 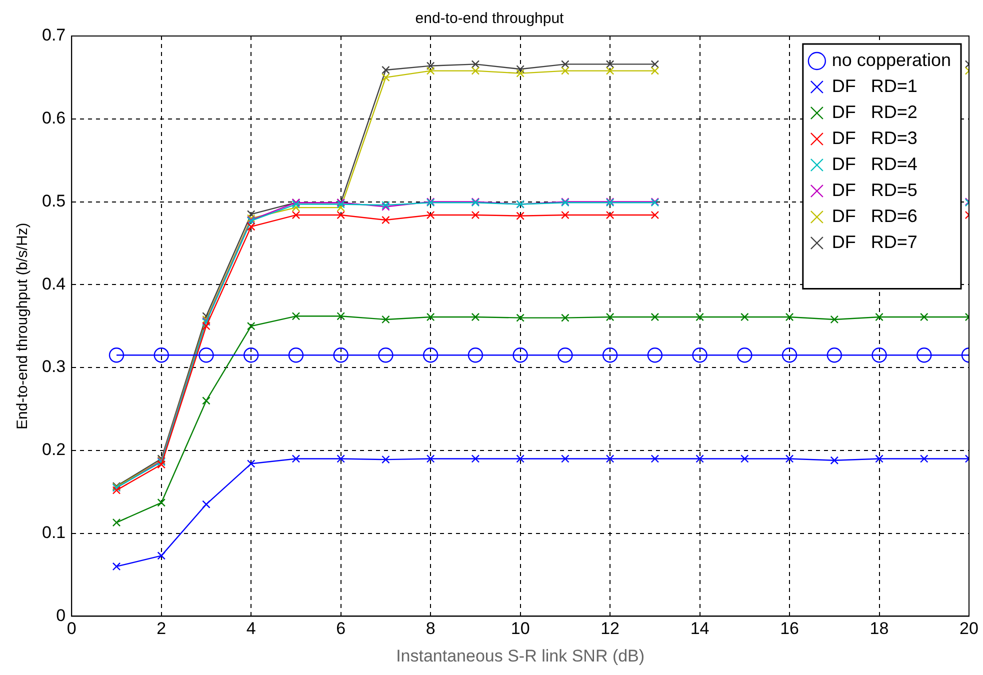 I want to click on x-tick-label: 10, so click(x=520, y=628).